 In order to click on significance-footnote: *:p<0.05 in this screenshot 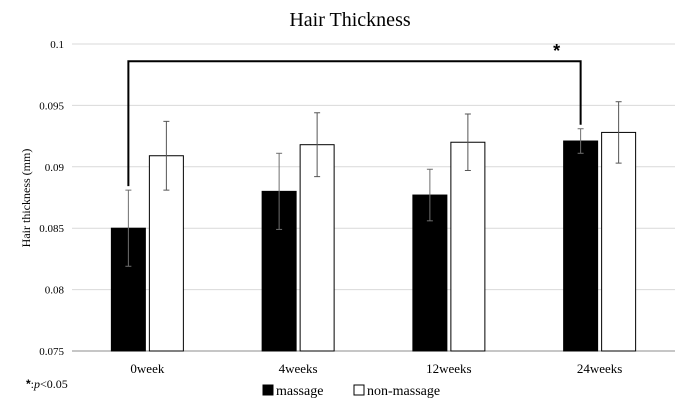, I will do `click(47, 384)`.